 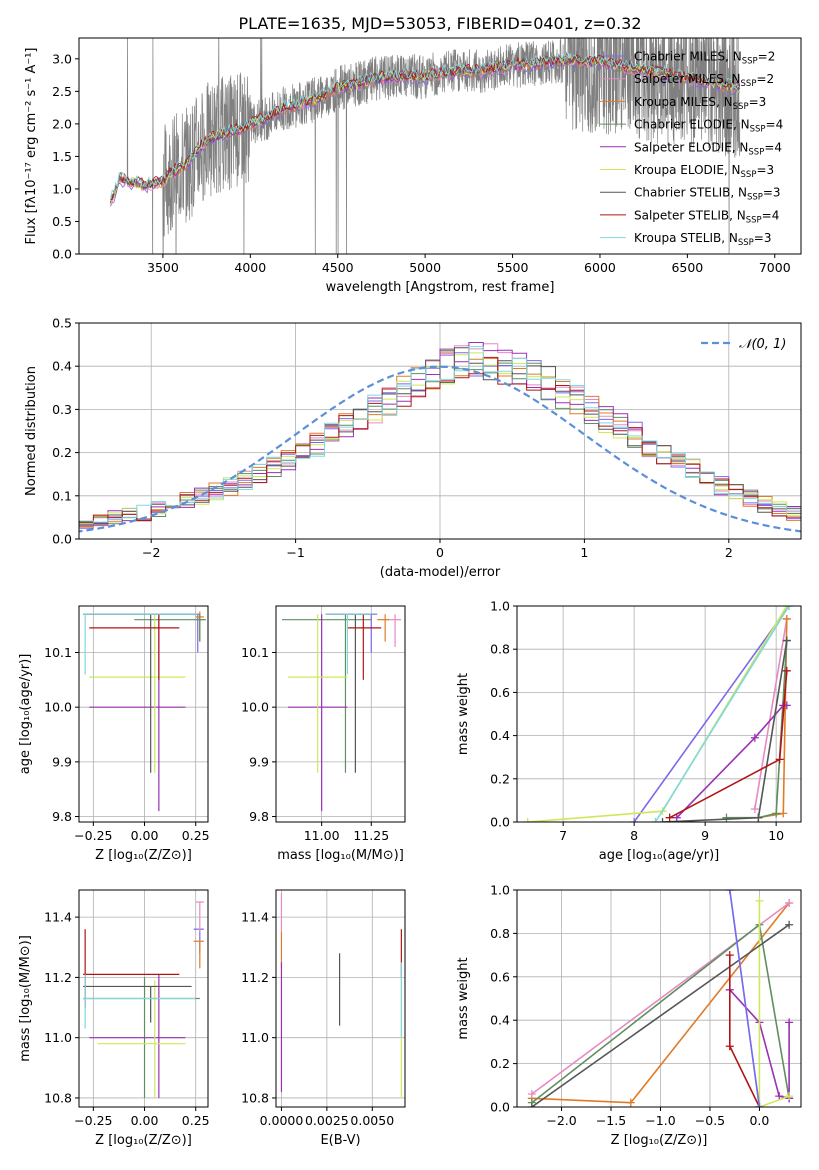 I want to click on model-spectrum-line, so click(x=425, y=125).